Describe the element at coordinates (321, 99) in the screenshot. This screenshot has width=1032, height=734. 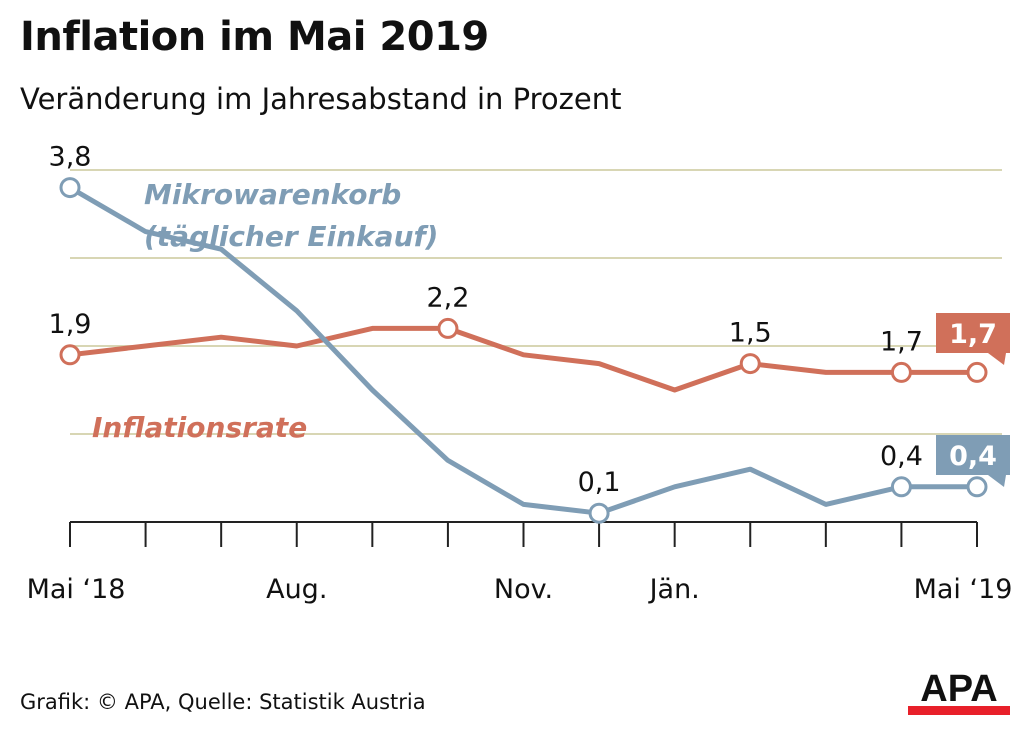
I see `page-subtitle: Veränderung im Jahresabstand in Prozent` at that location.